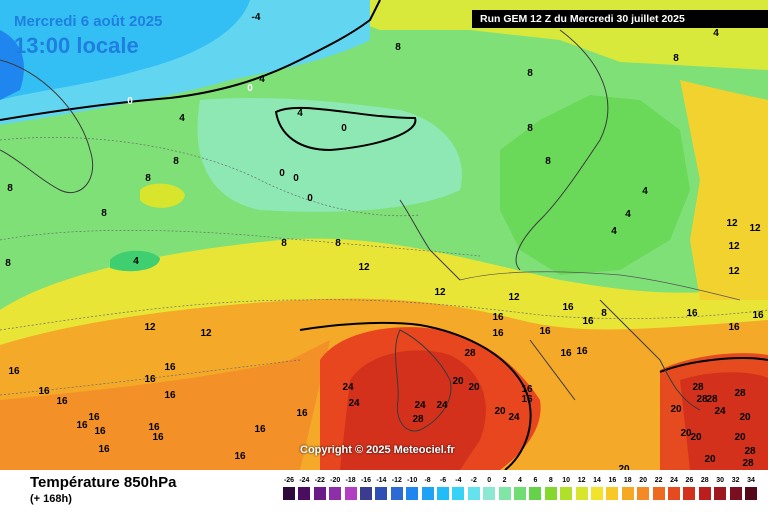 The image size is (768, 512). I want to click on scale-tick-label: -26, so click(289, 480).